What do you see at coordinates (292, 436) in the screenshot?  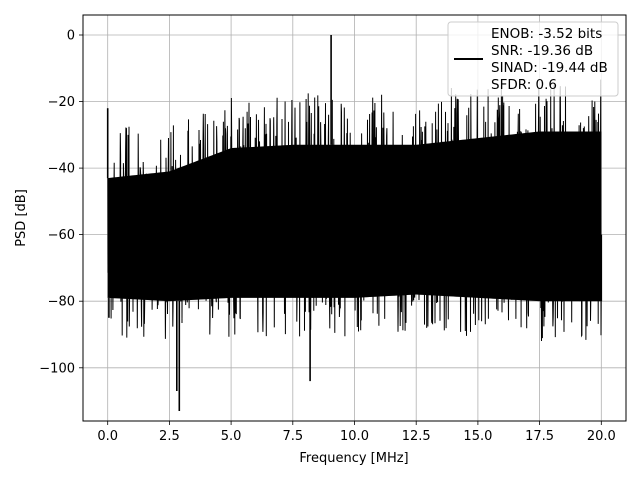 I see `x-tick-label: 7.5` at bounding box center [292, 436].